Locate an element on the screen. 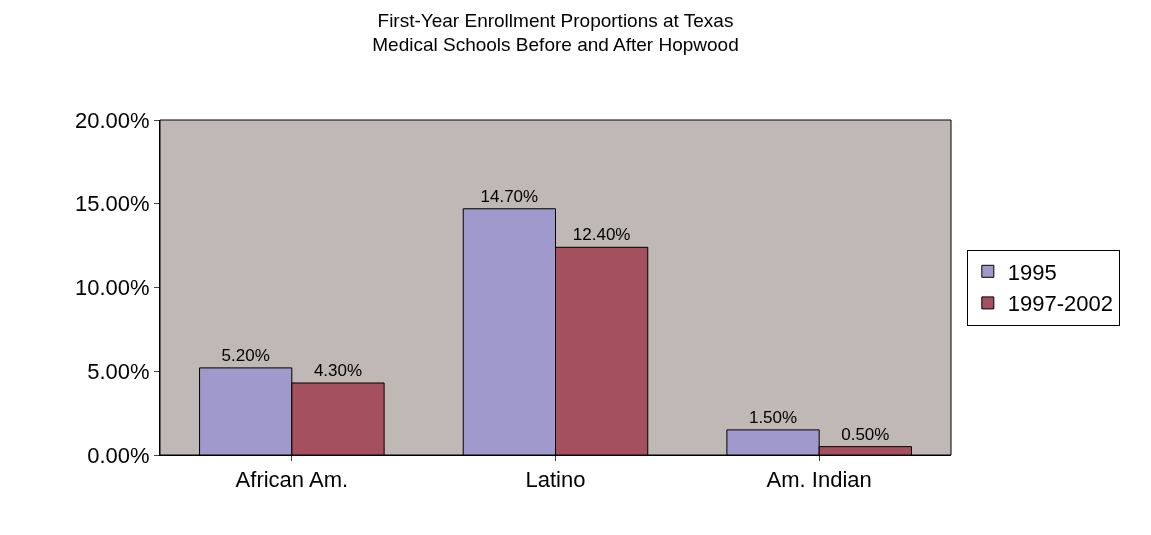 The image size is (1151, 535). chart-title: First-Year Enrollment Proportions at Texas Medical Schools Before and After Hopwood is located at coordinates (555, 32).